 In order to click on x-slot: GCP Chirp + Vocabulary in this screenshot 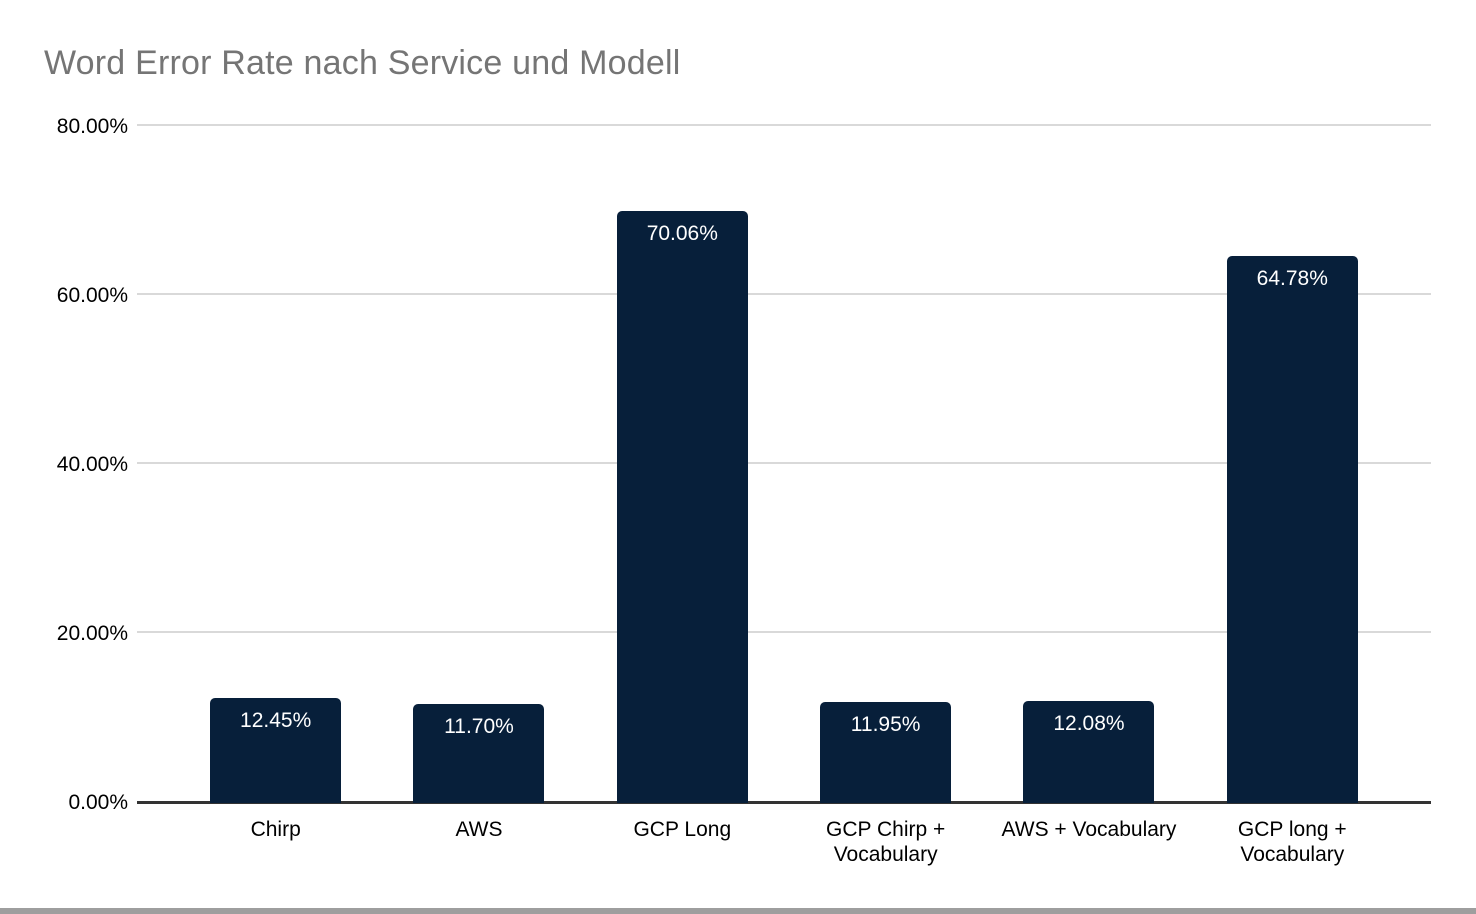, I will do `click(885, 843)`.